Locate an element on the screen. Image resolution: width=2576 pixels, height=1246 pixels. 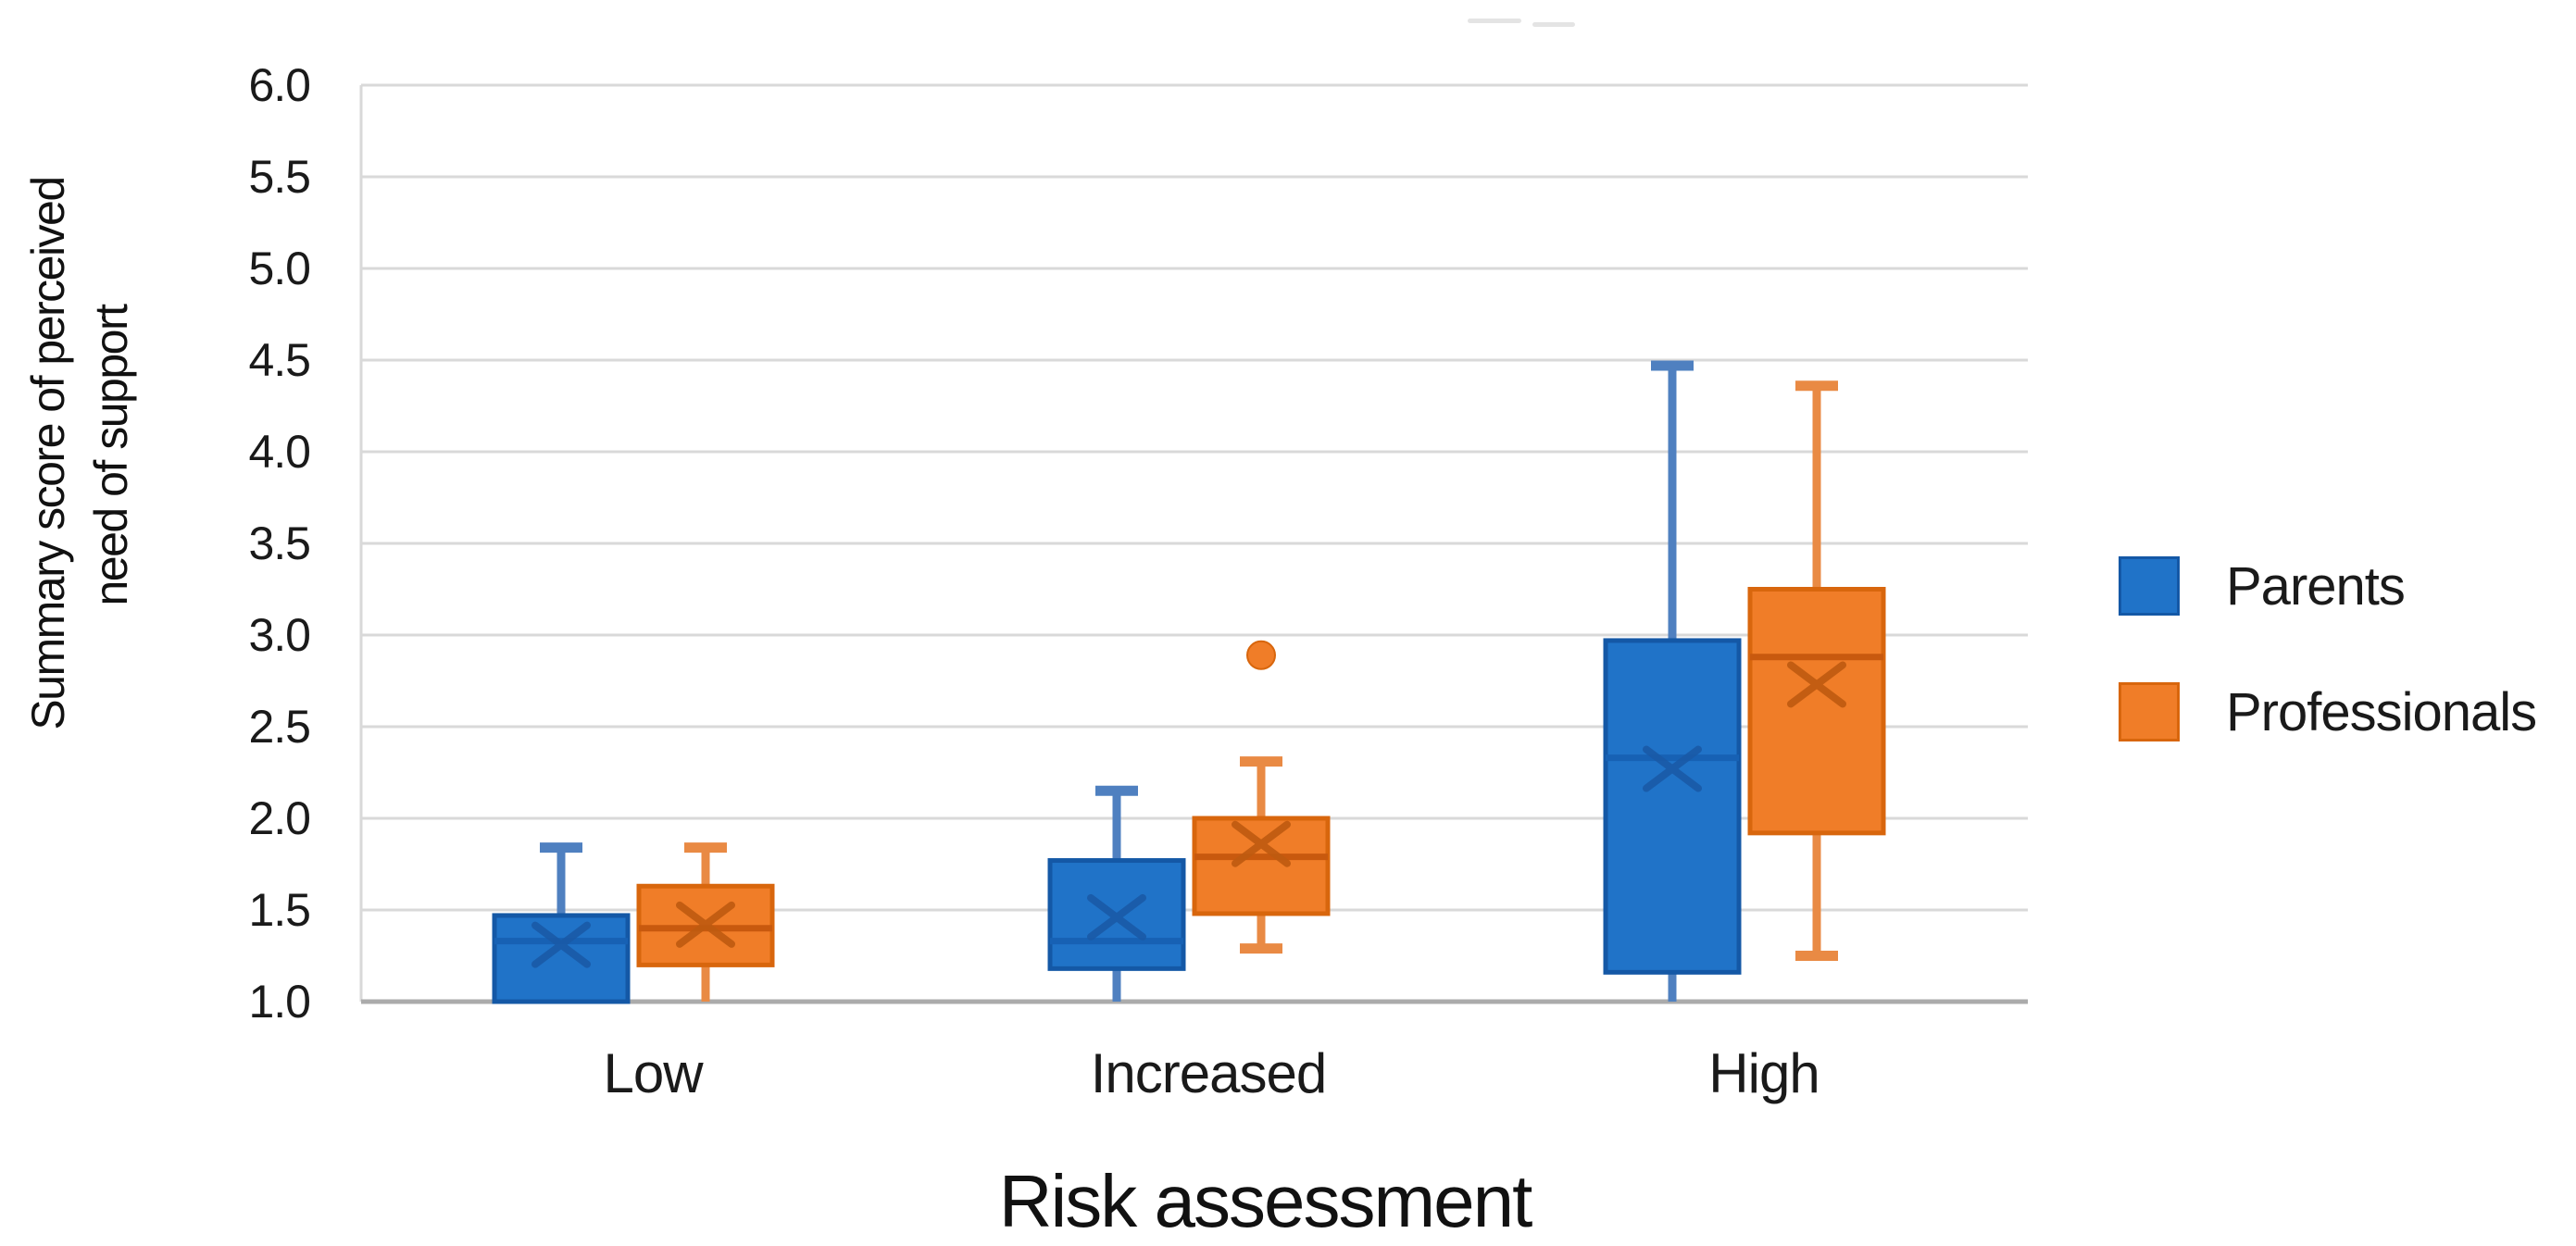
legend-label-professionals: Professionals is located at coordinates (2381, 712).